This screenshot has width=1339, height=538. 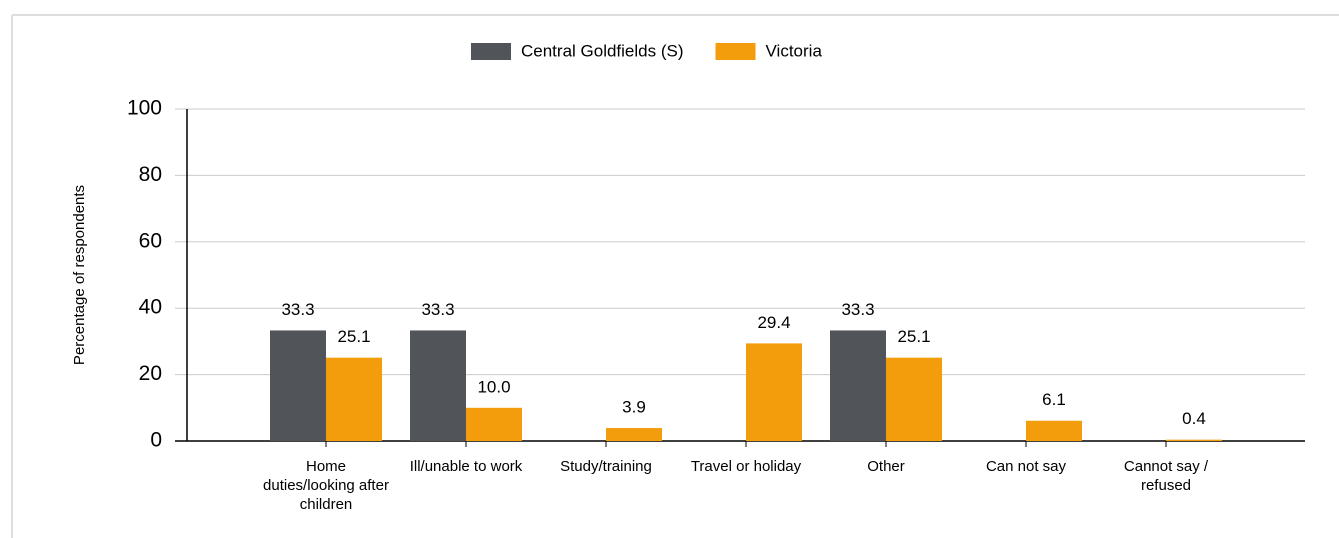 What do you see at coordinates (144, 108) in the screenshot?
I see `y-tick-label: 100` at bounding box center [144, 108].